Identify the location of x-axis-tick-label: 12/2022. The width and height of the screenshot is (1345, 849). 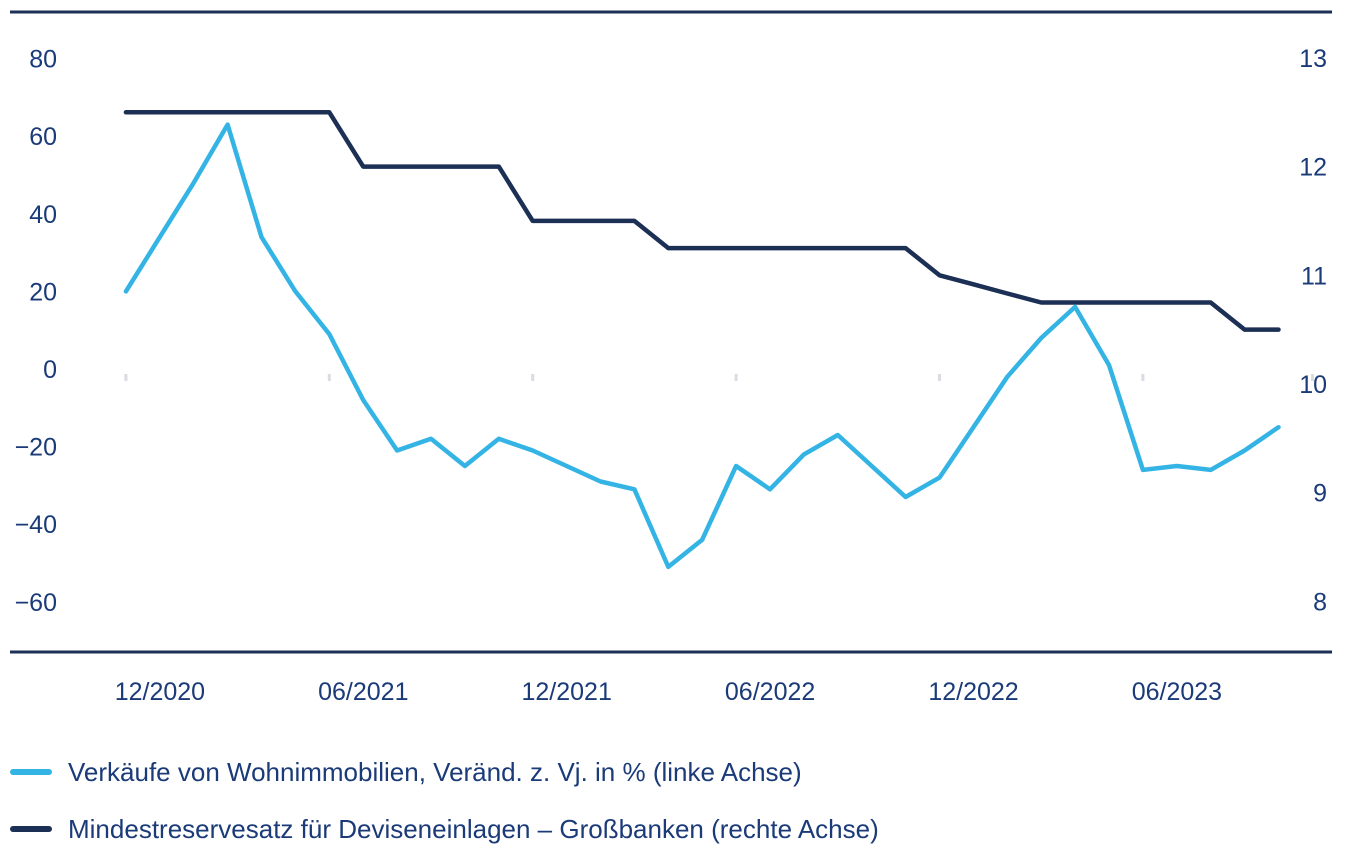
(973, 692).